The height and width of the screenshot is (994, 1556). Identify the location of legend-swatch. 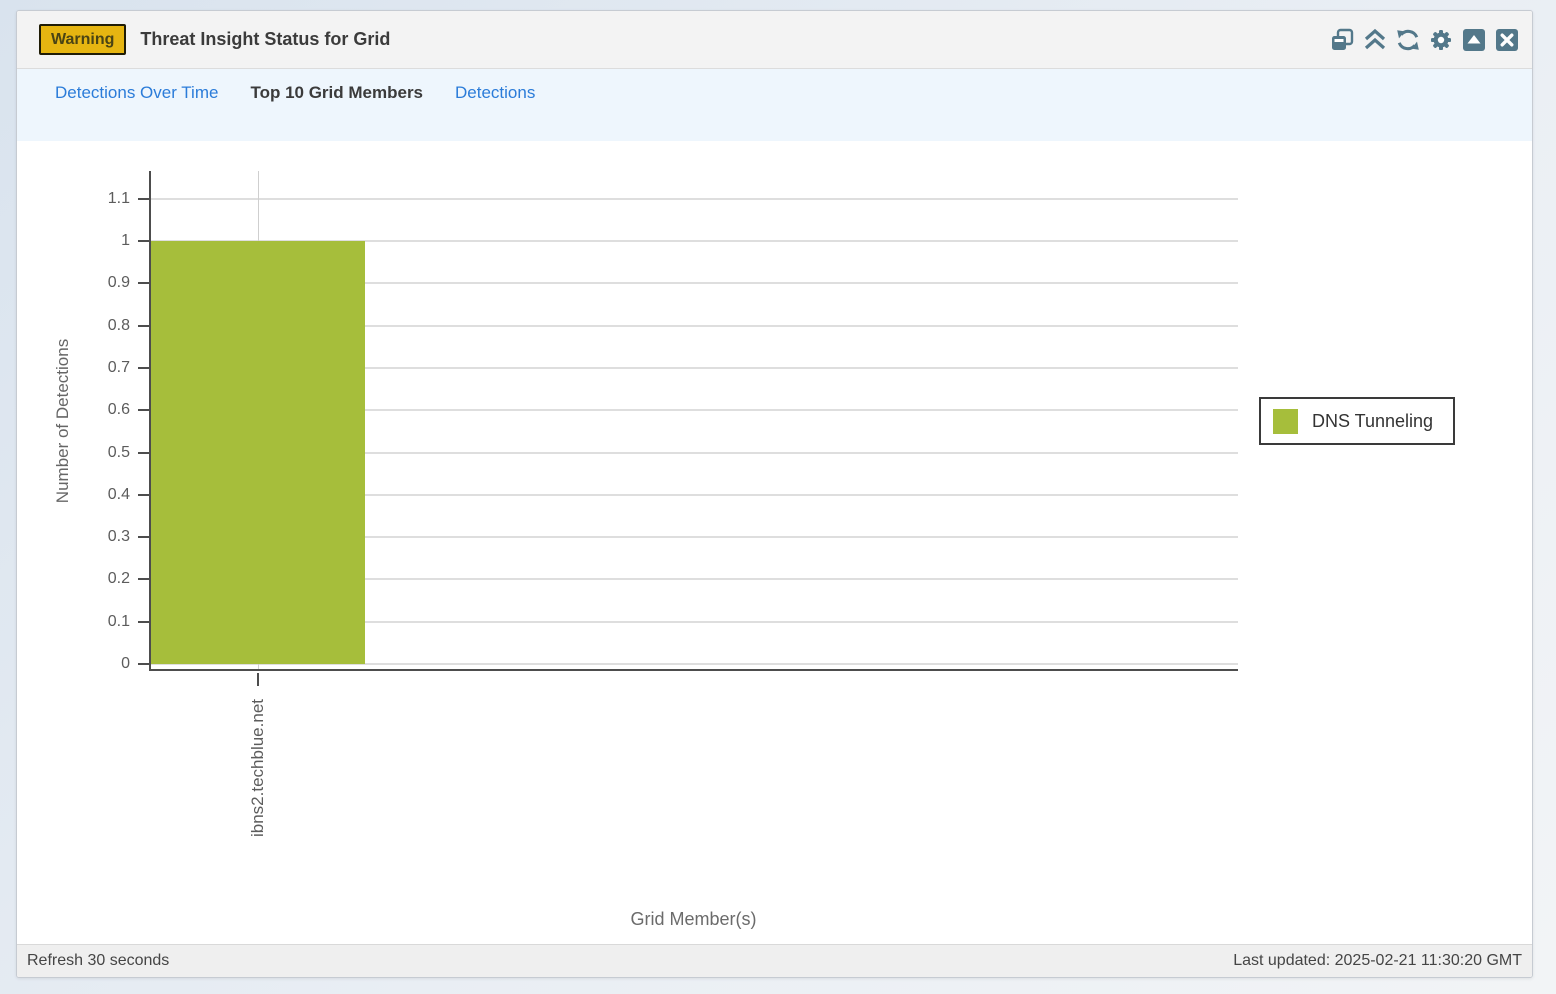
(1285, 421).